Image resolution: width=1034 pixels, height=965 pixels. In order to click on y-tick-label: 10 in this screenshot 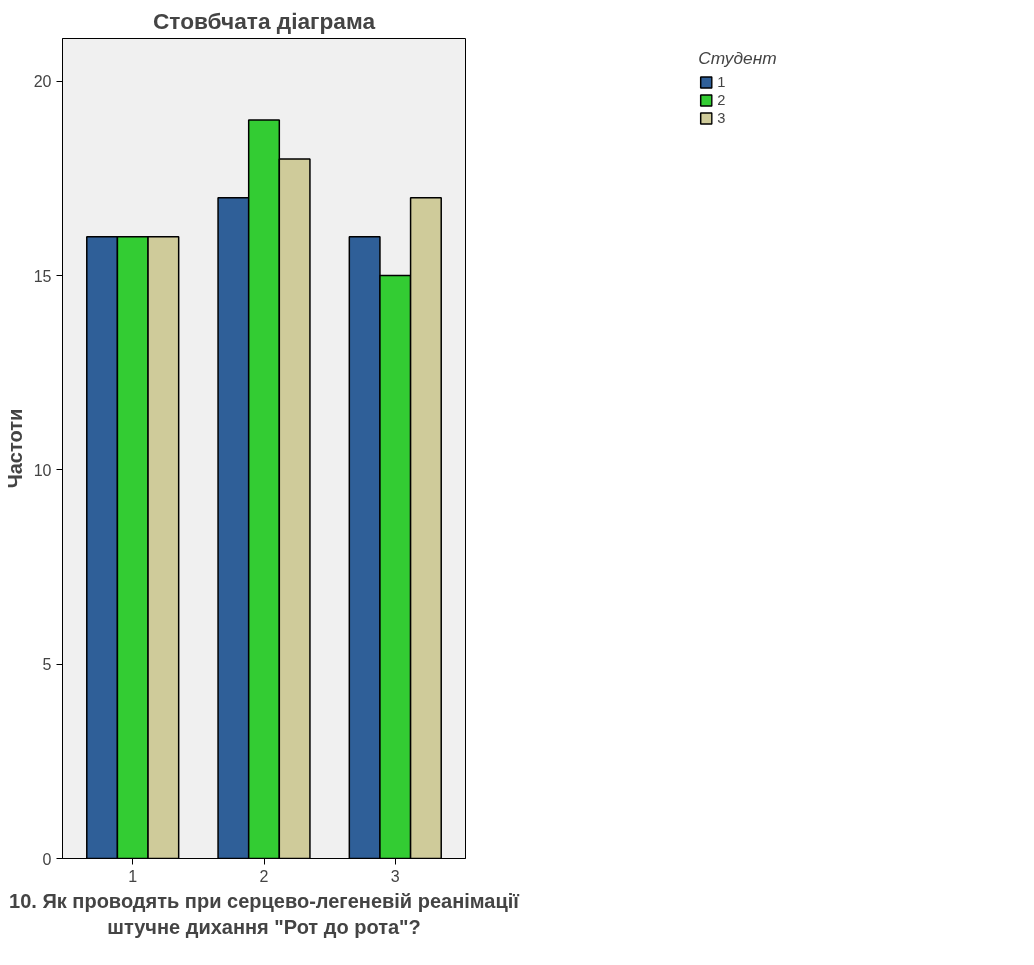, I will do `click(42, 470)`.